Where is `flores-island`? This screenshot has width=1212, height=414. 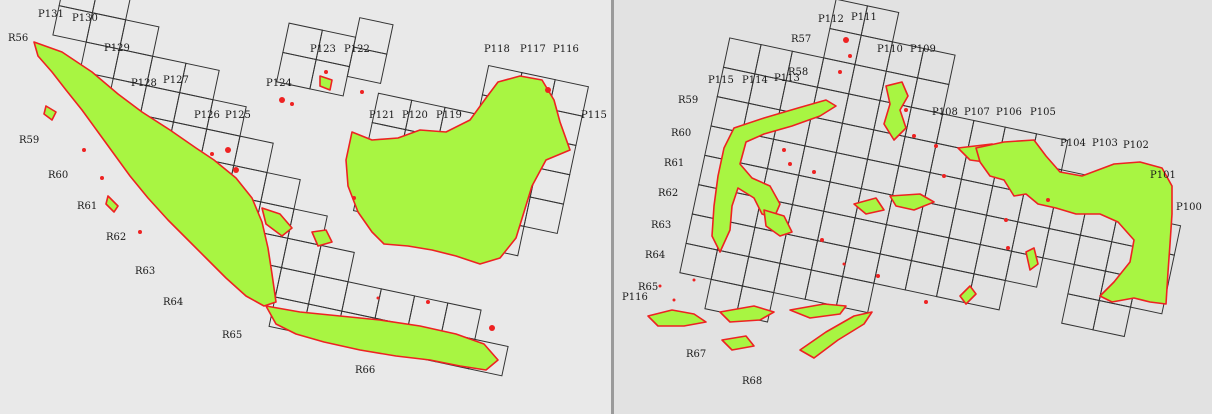 flores-island is located at coordinates (818, 311).